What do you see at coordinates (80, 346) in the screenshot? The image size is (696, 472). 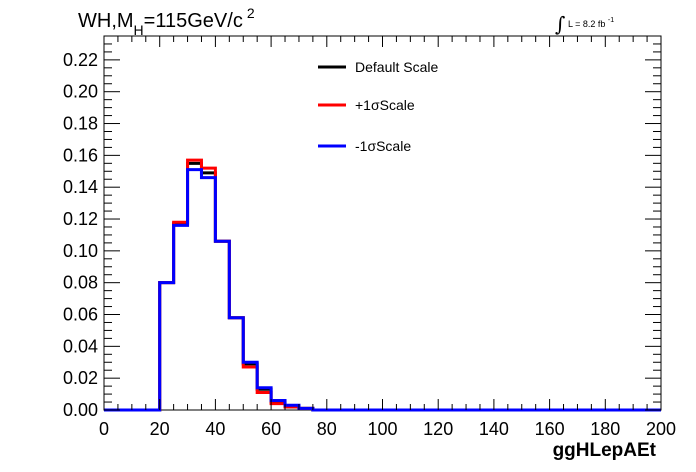 I see `y-tick-label: 0.04` at bounding box center [80, 346].